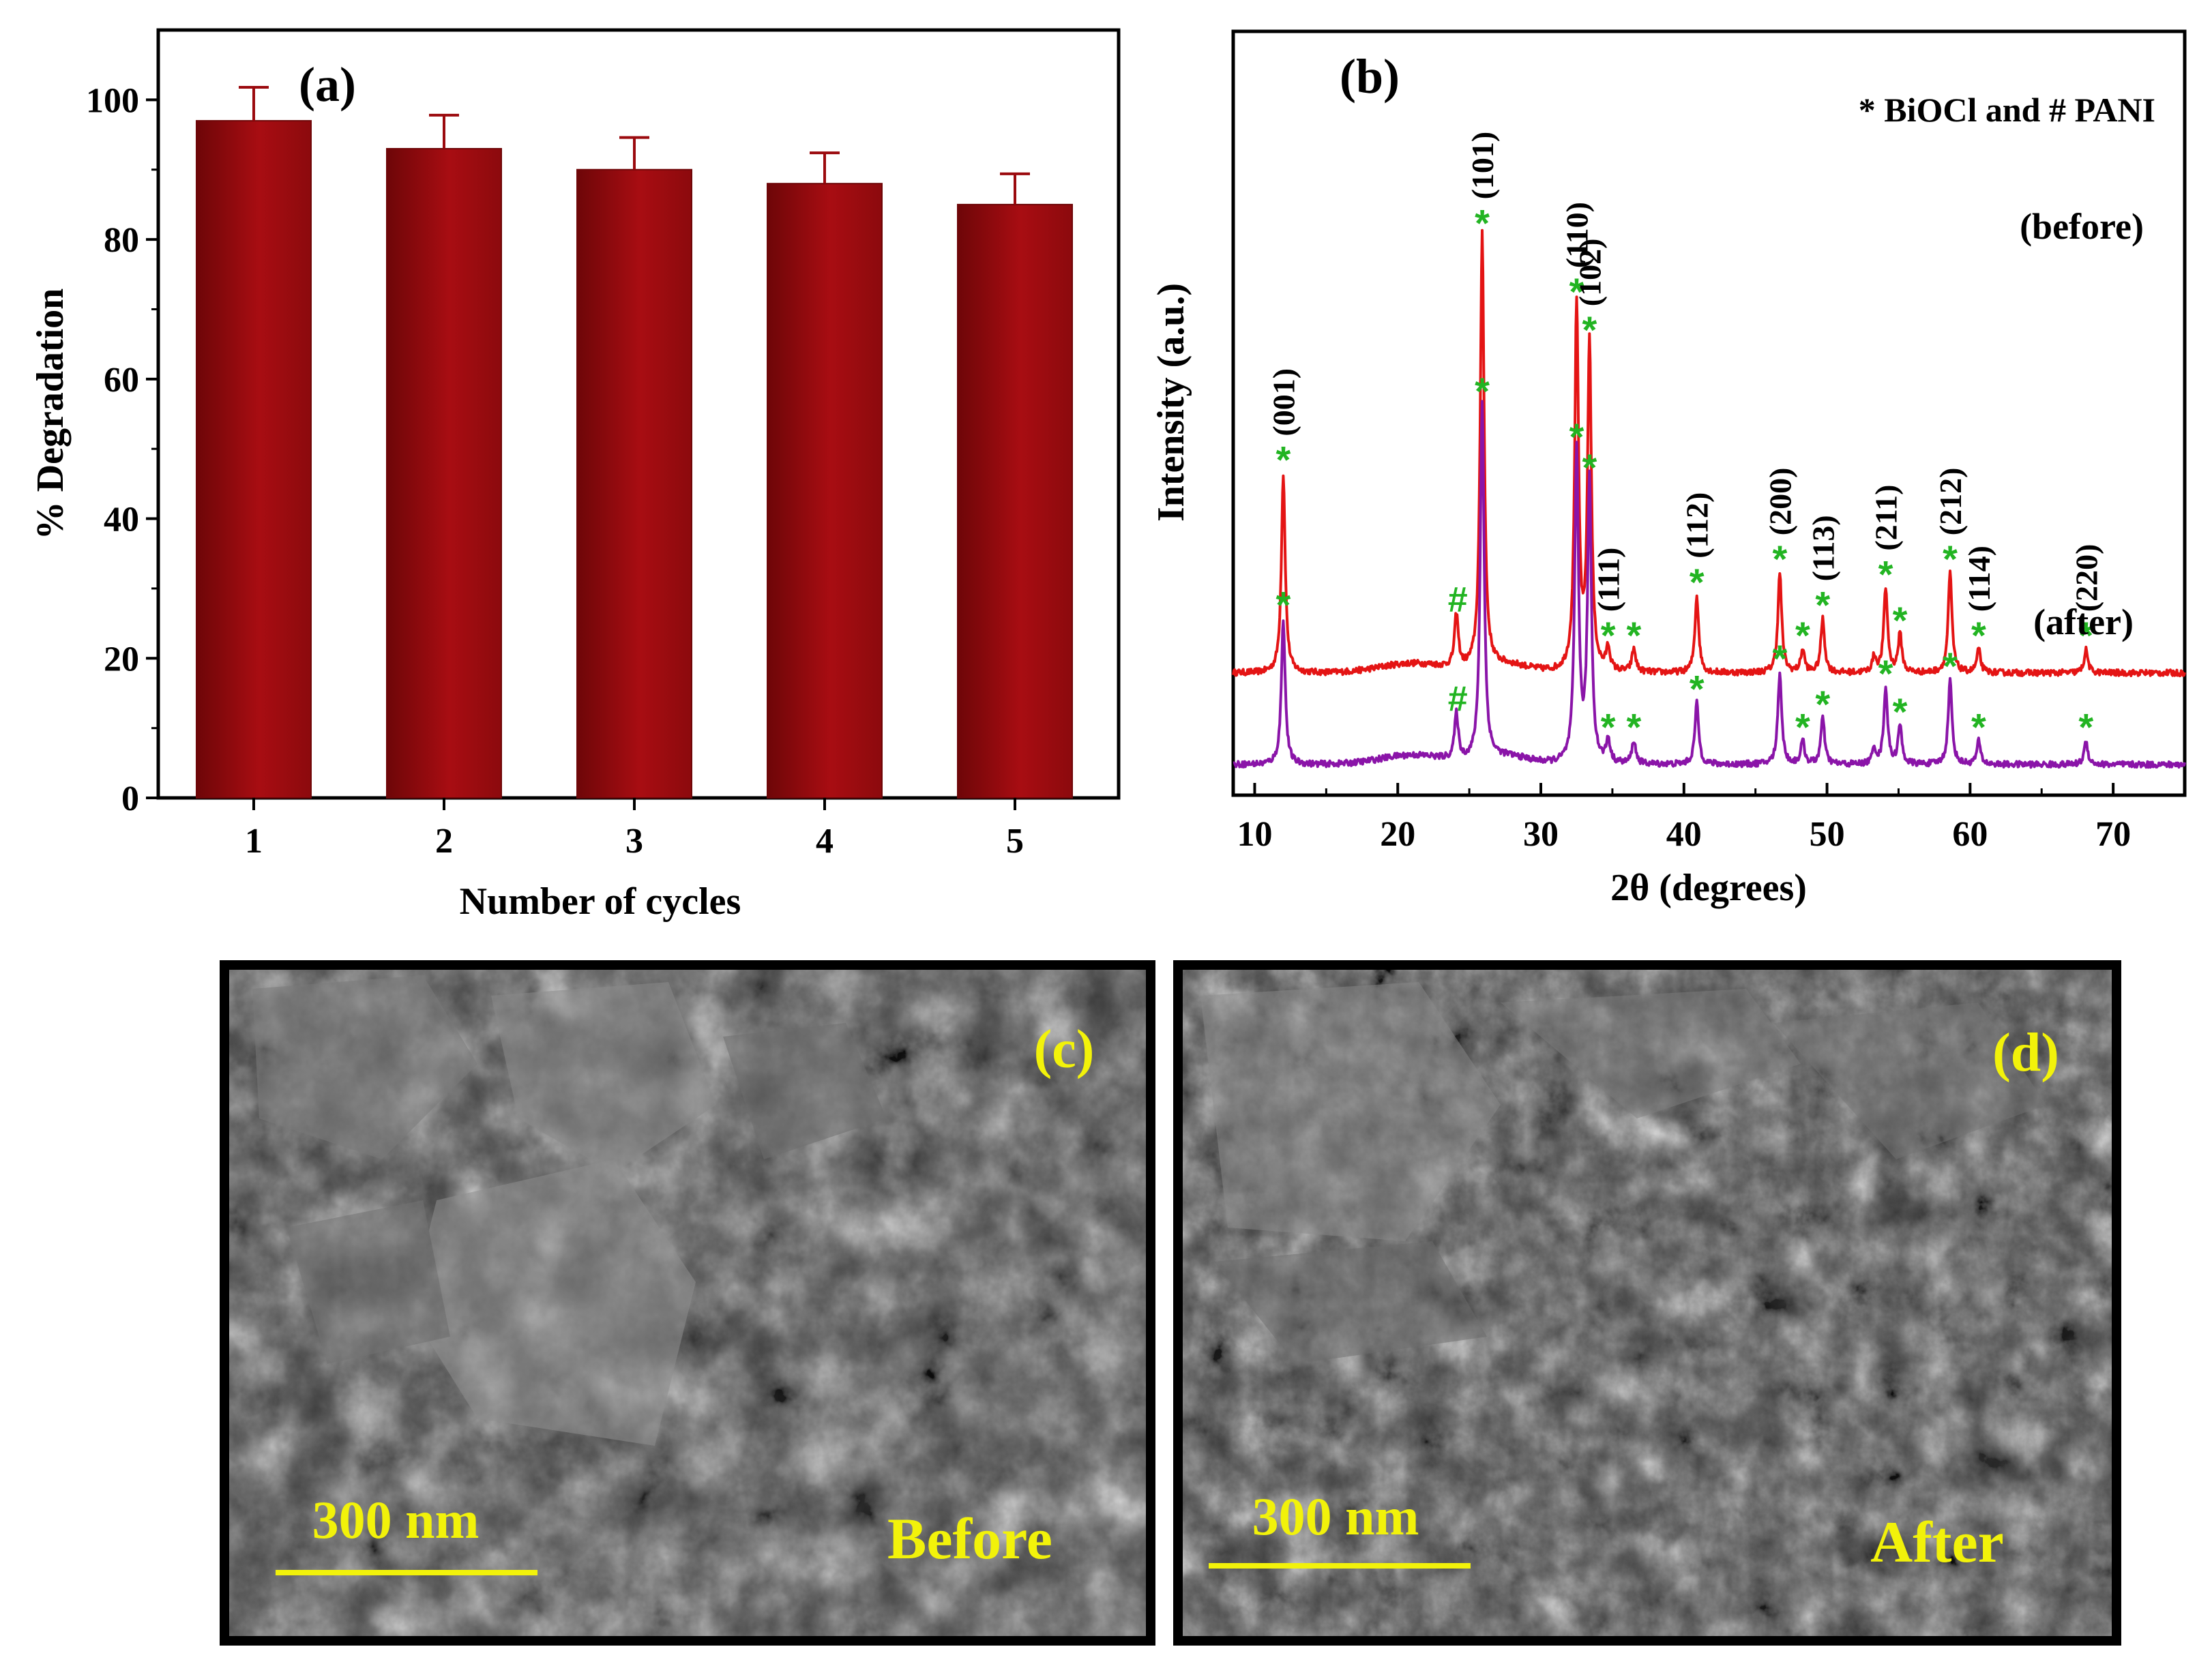 The image size is (2212, 1664). I want to click on series-label-after: (after), so click(2083, 621).